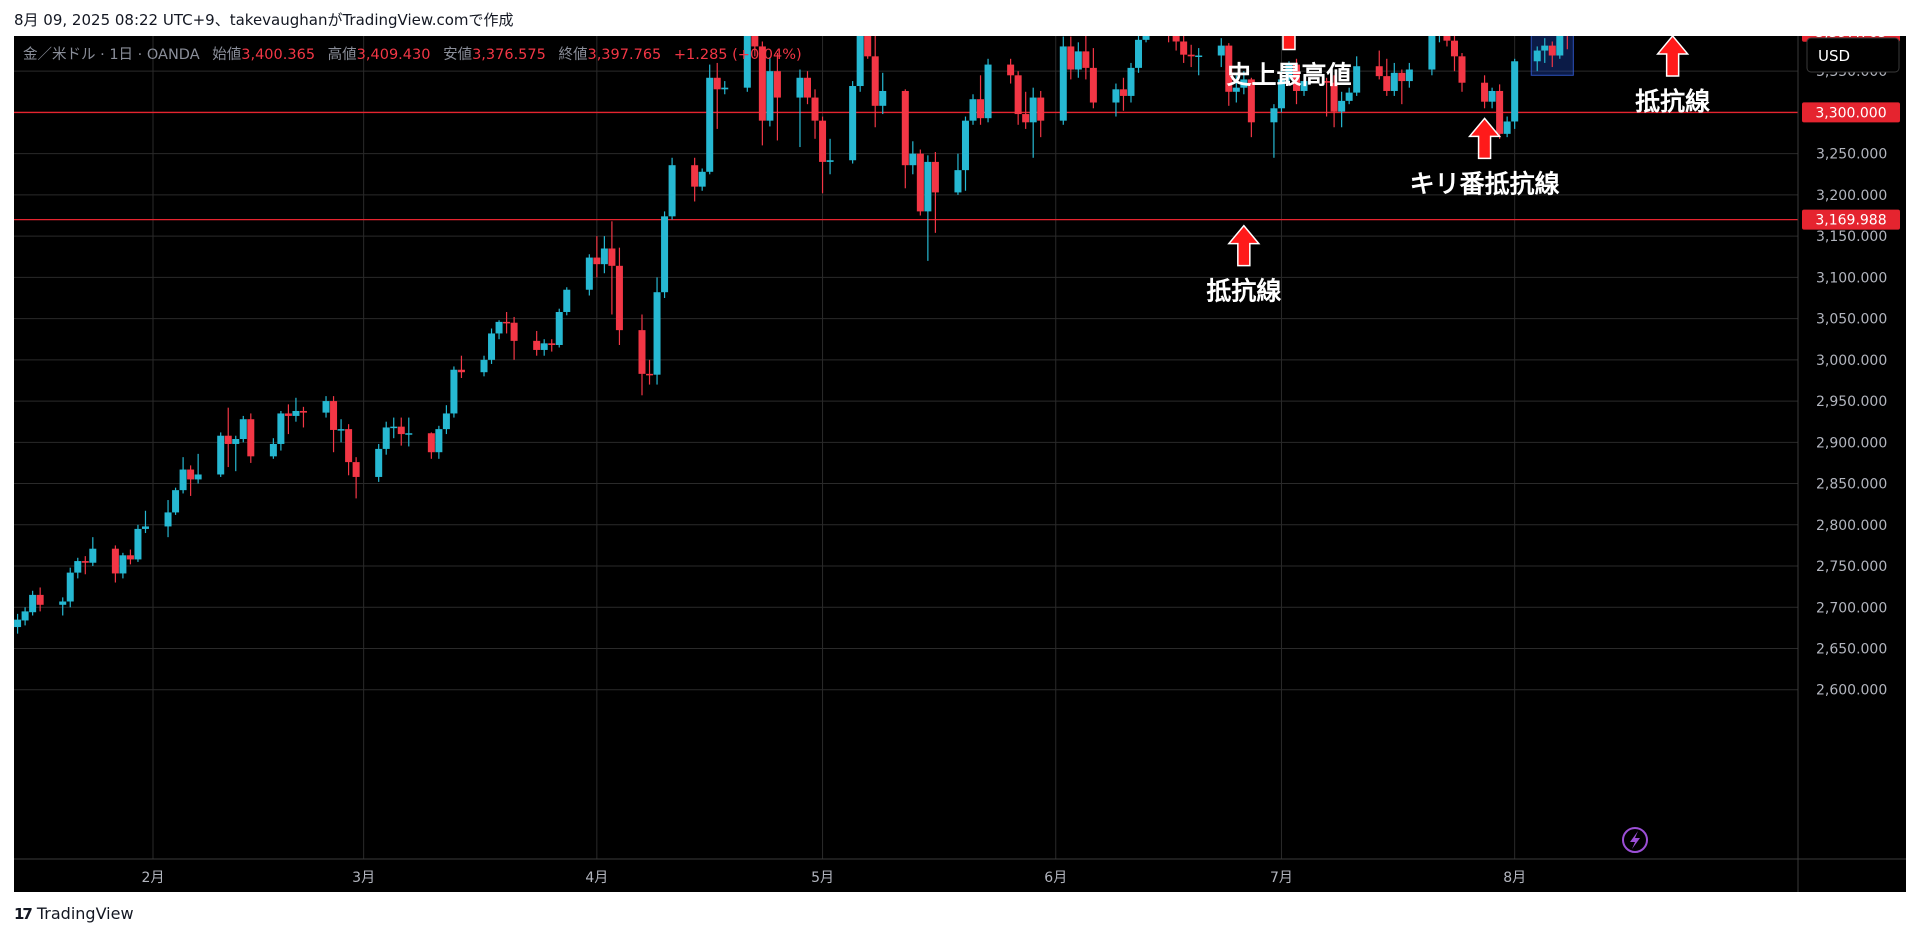 The width and height of the screenshot is (1920, 927). Describe the element at coordinates (1635, 840) in the screenshot. I see `lightning-icon` at that location.